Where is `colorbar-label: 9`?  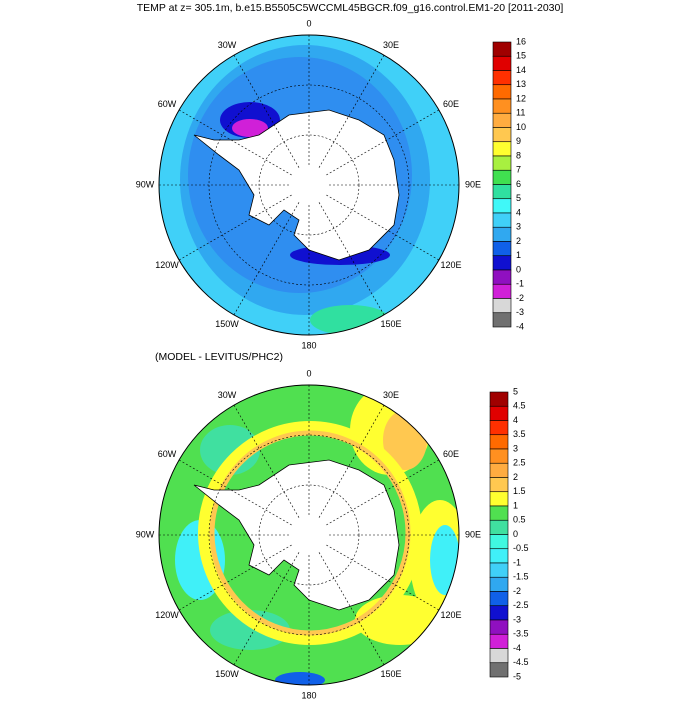 colorbar-label: 9 is located at coordinates (518, 141).